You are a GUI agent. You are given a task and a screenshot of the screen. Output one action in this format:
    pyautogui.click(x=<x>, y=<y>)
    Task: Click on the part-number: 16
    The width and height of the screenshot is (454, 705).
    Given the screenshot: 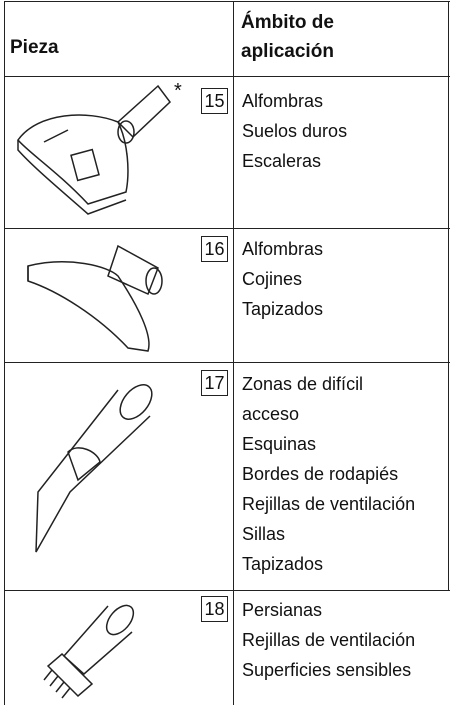 What is the action you would take?
    pyautogui.click(x=214, y=249)
    